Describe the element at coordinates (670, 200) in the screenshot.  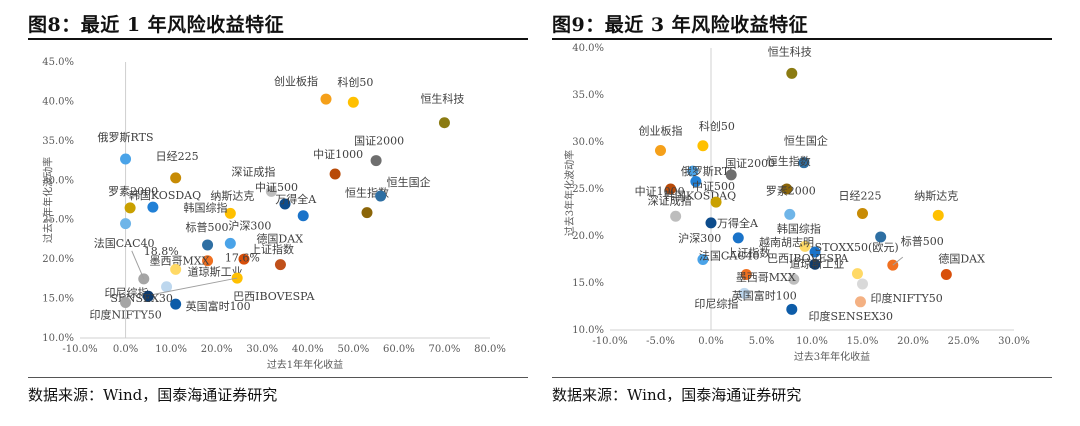
I see `point-label: 深证成指` at that location.